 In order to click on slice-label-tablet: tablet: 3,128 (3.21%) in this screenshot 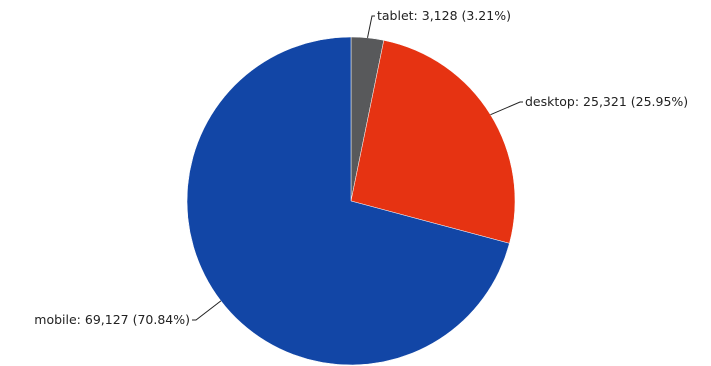, I will do `click(444, 15)`.